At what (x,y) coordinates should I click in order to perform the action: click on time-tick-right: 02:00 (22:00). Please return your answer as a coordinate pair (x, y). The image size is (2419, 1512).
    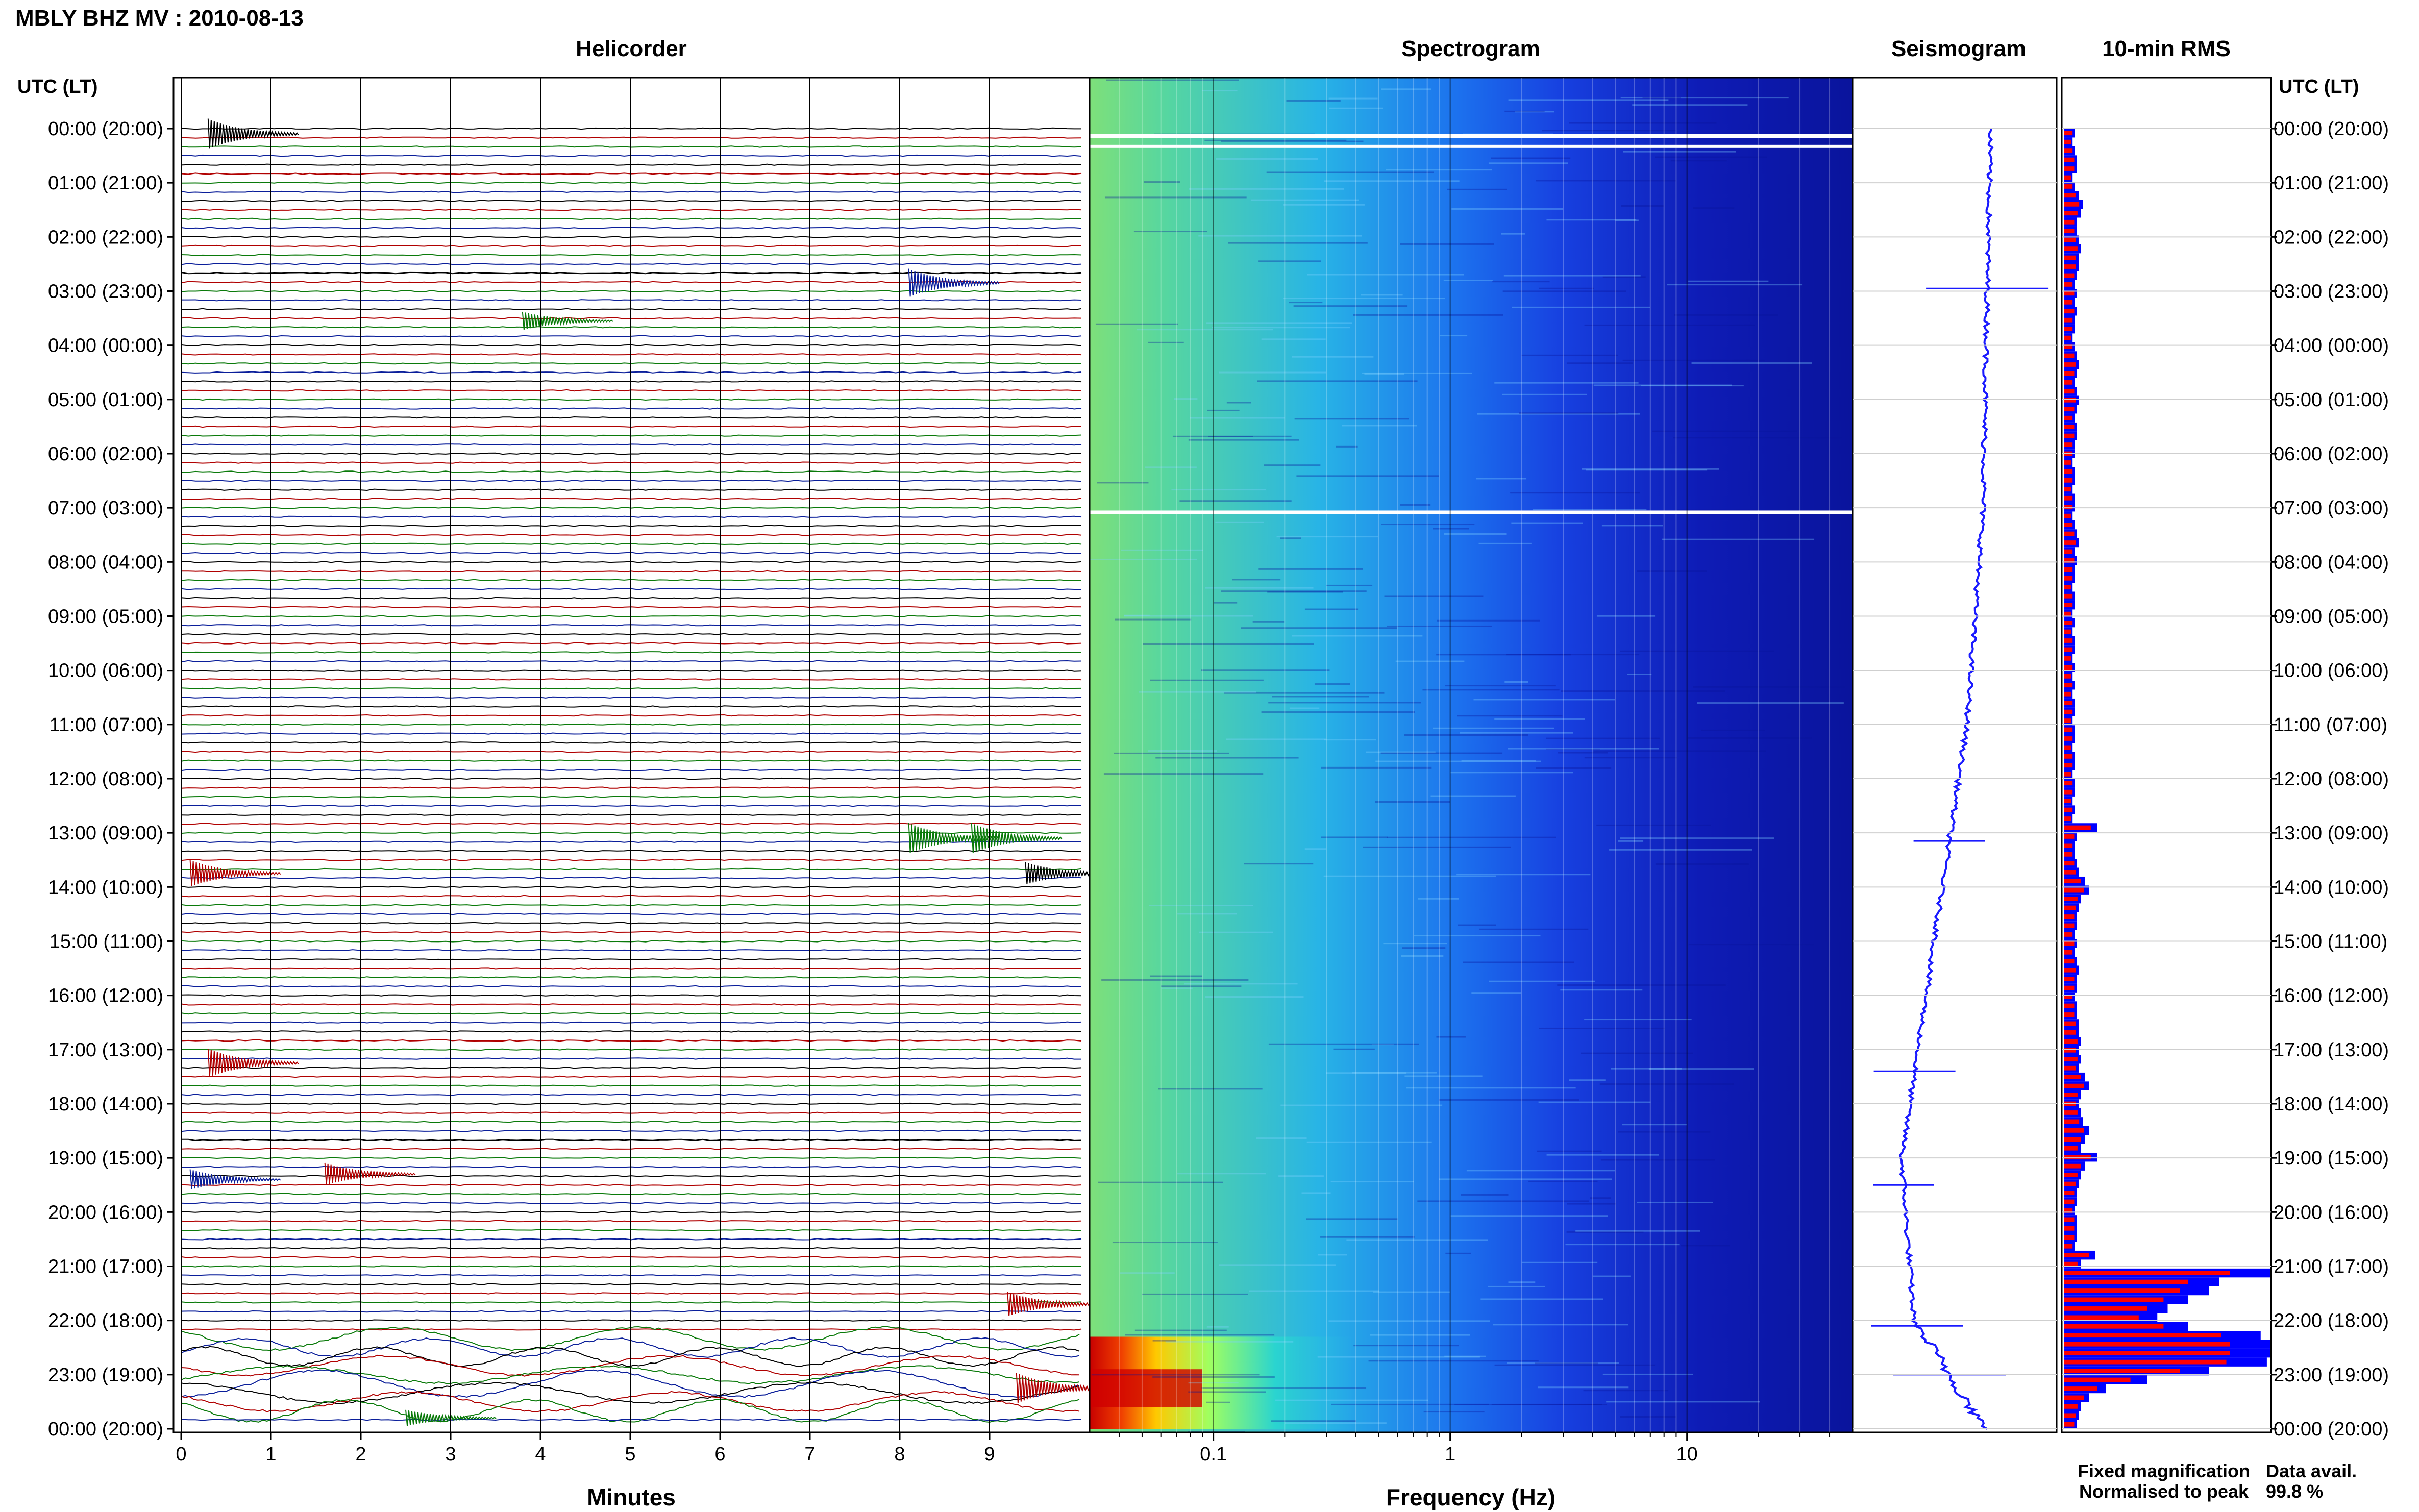
    Looking at the image, I should click on (2331, 237).